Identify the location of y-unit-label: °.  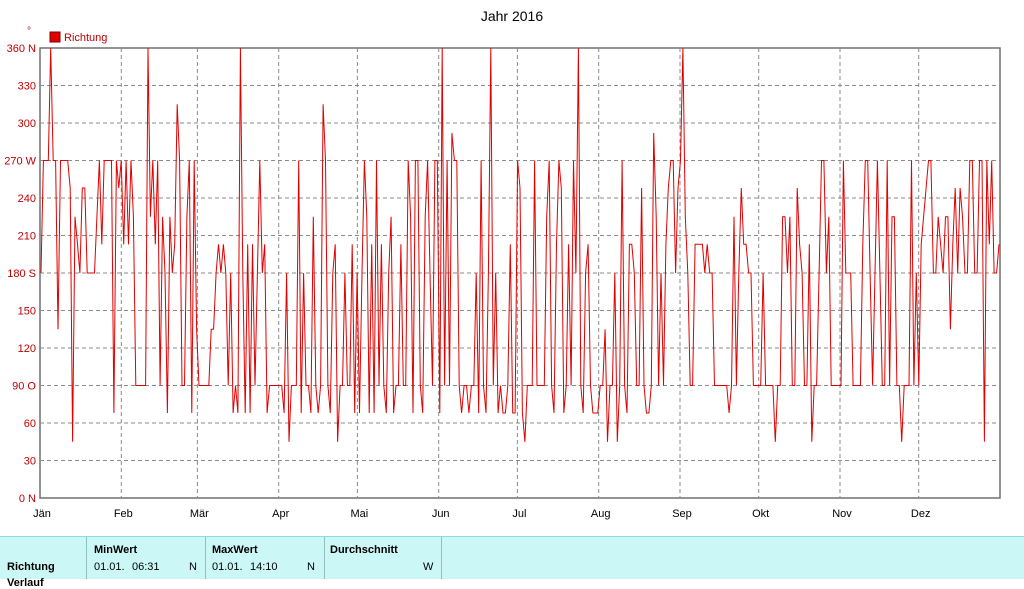
(29, 31).